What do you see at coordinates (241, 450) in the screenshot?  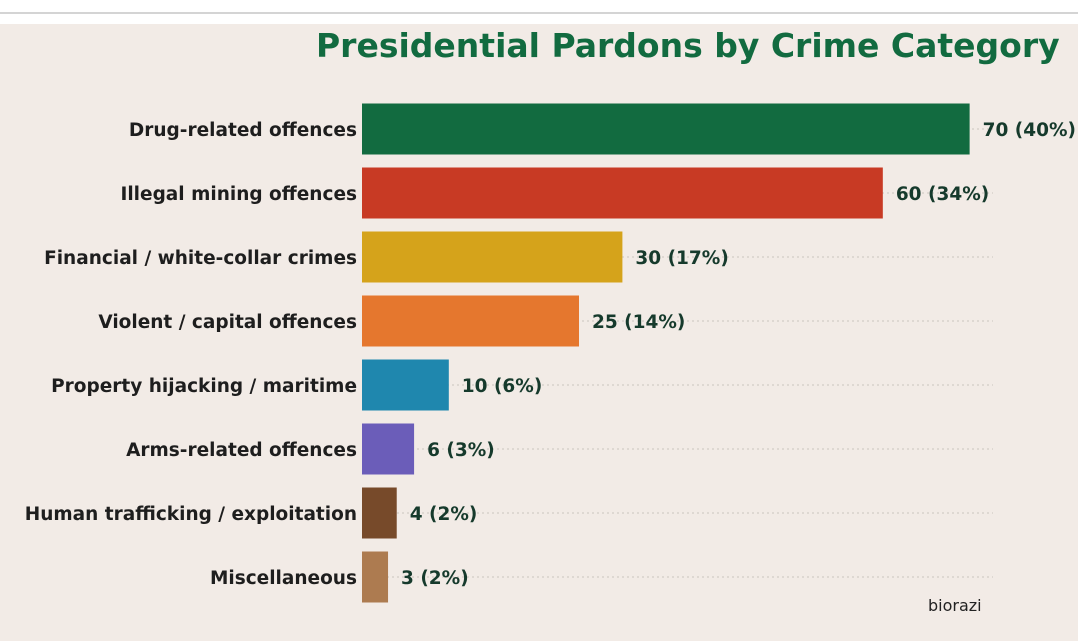 I see `category-label: Arms-related offences` at bounding box center [241, 450].